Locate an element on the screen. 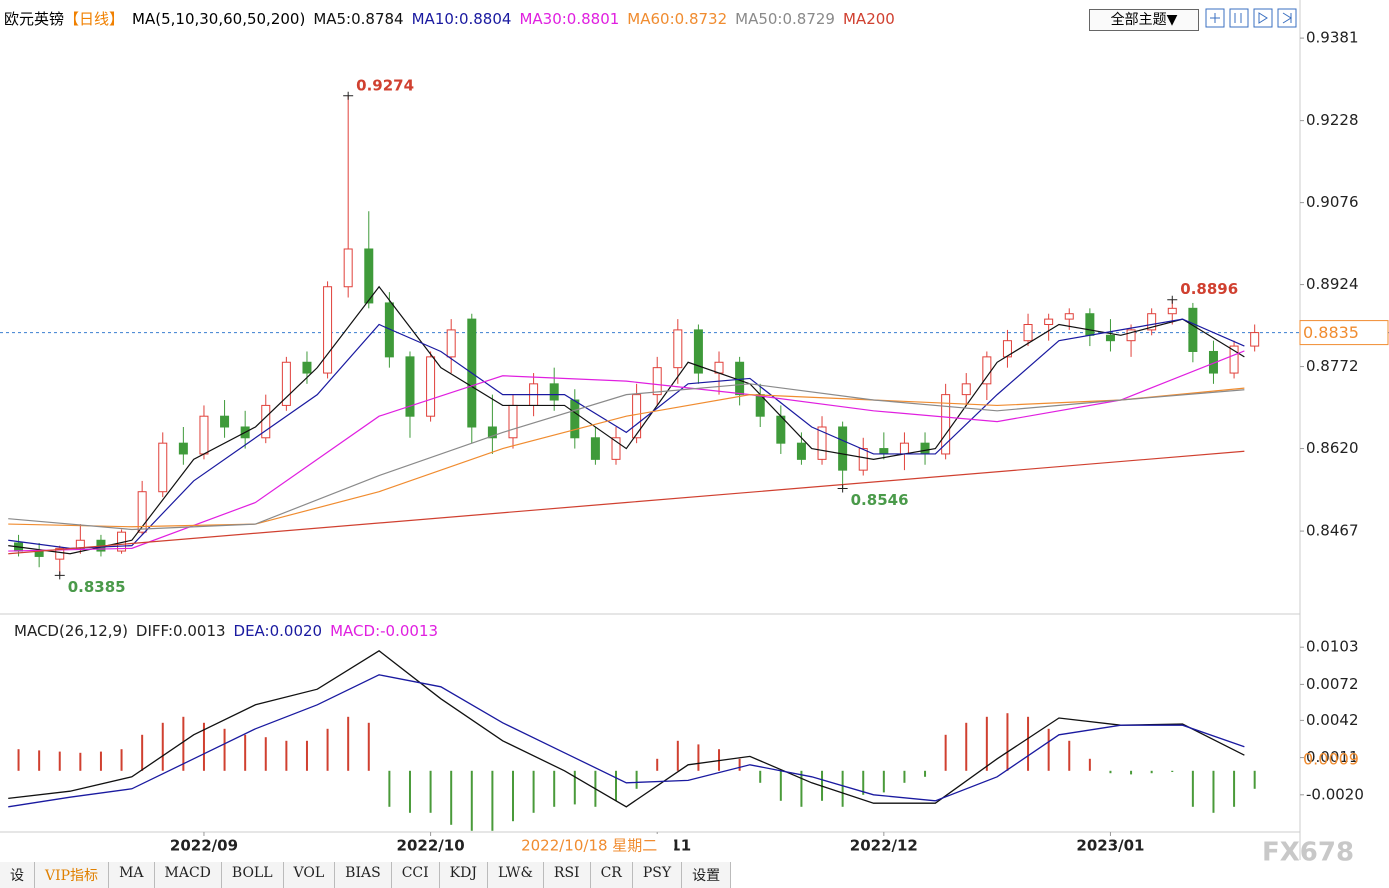  period: 【日线】 is located at coordinates (94, 19).